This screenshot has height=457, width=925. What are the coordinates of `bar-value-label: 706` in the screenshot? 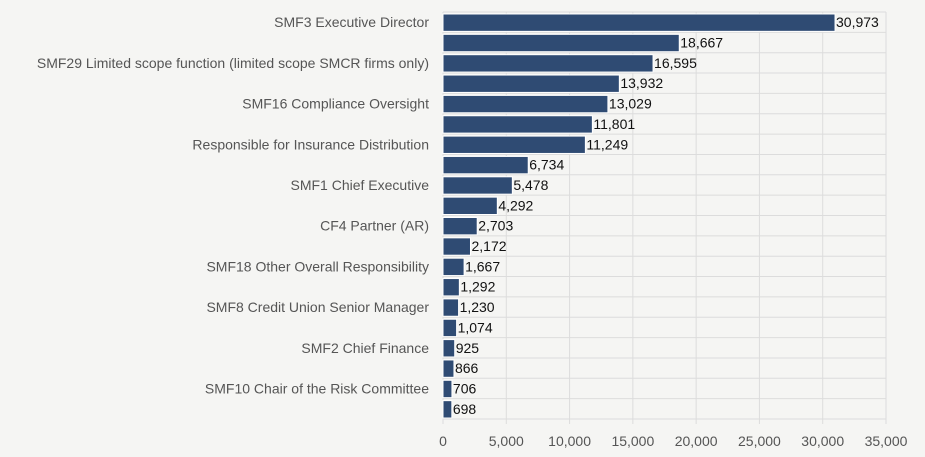 It's located at (465, 388).